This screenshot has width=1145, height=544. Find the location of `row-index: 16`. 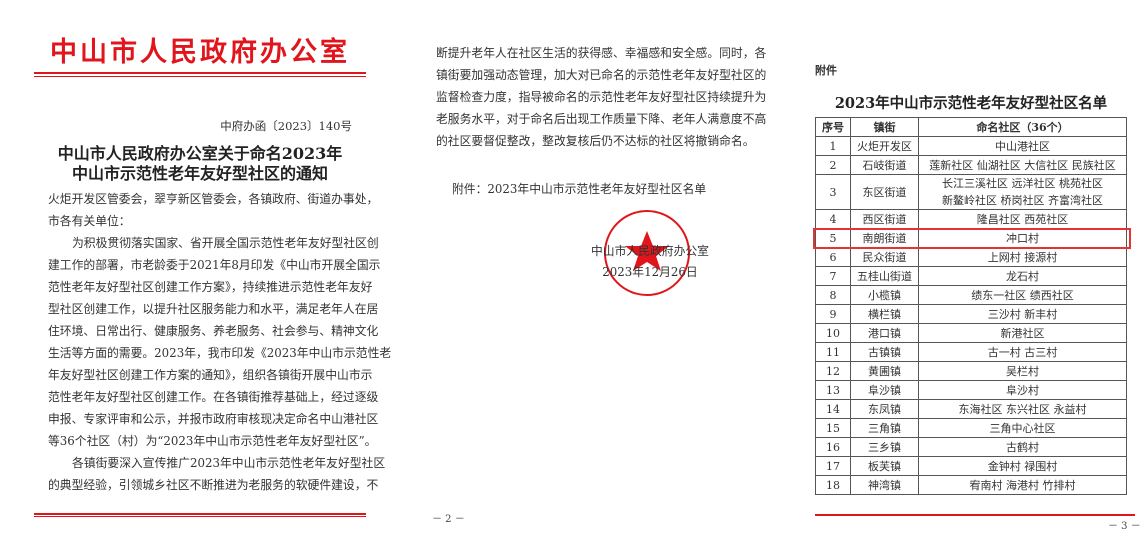

row-index: 16 is located at coordinates (833, 447).